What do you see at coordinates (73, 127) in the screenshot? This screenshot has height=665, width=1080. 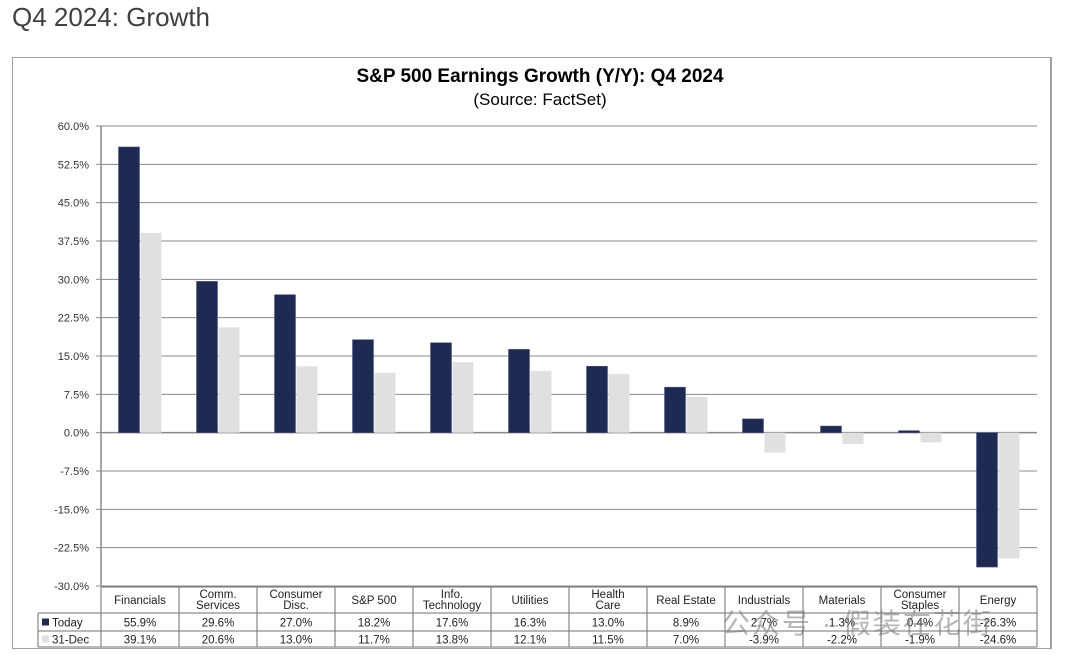 I see `y-tick-label: 60.0%` at bounding box center [73, 127].